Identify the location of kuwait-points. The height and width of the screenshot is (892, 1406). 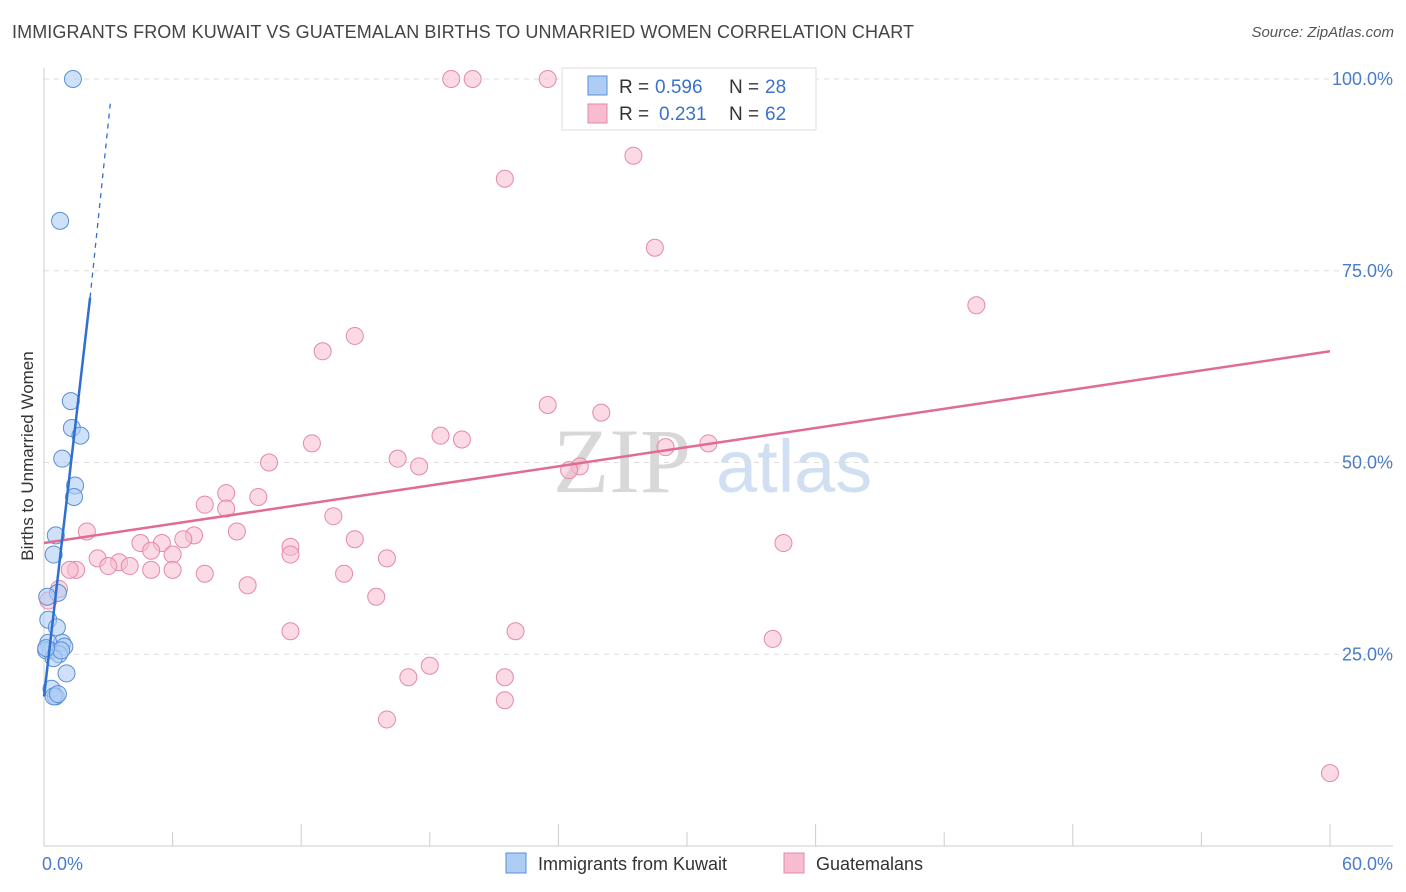
(63, 388).